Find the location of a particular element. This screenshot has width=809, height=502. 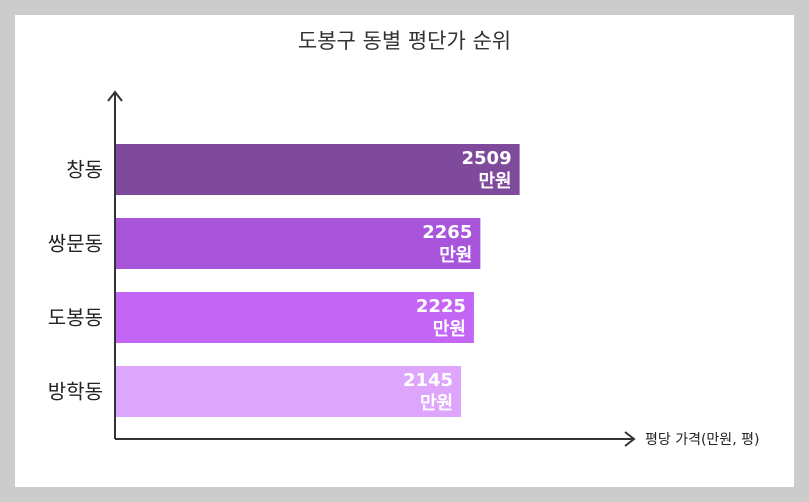

category-label: 방학동 is located at coordinates (75, 392).